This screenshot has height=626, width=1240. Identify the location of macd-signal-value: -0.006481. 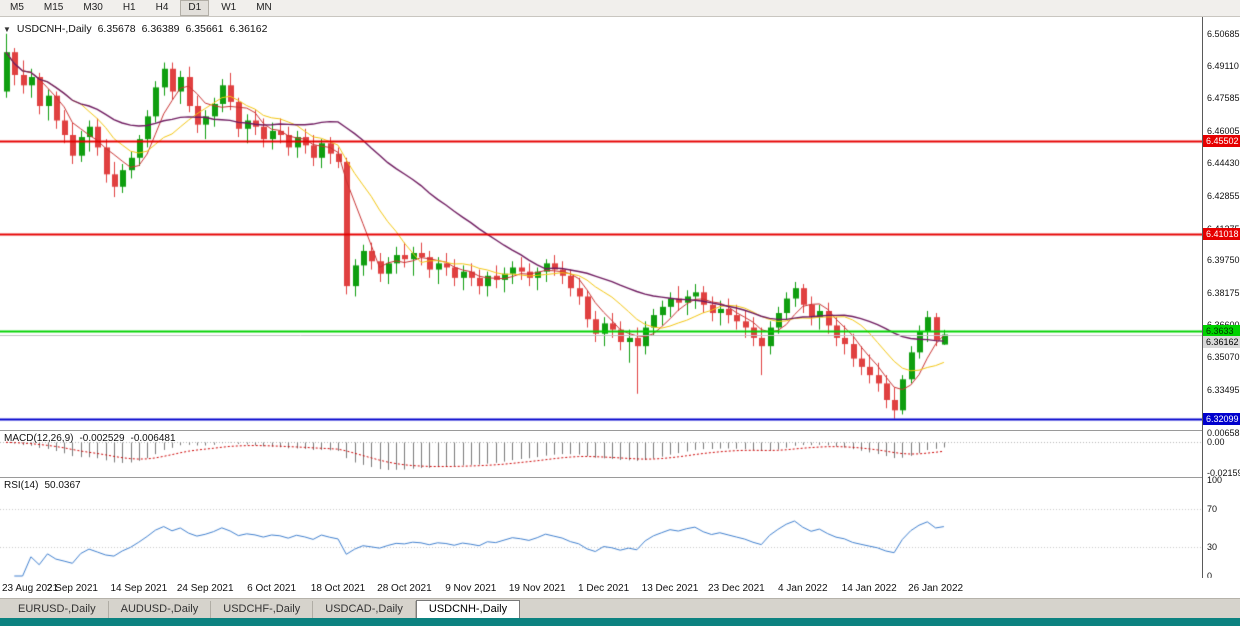
(153, 438).